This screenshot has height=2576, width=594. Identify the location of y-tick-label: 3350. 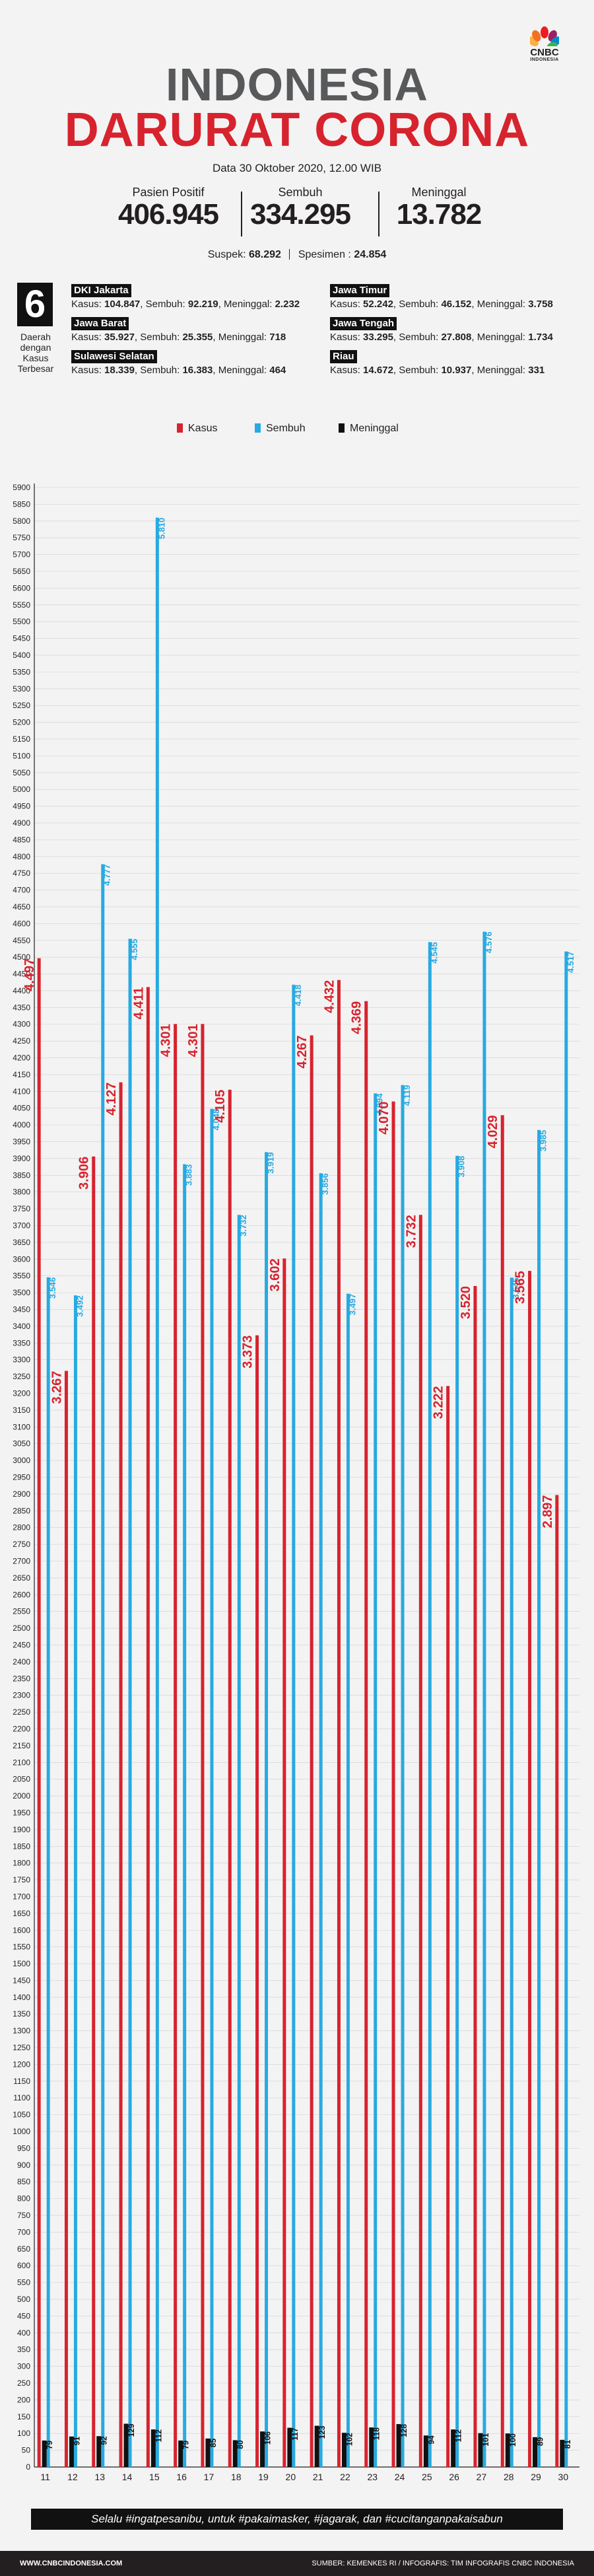
(22, 1342).